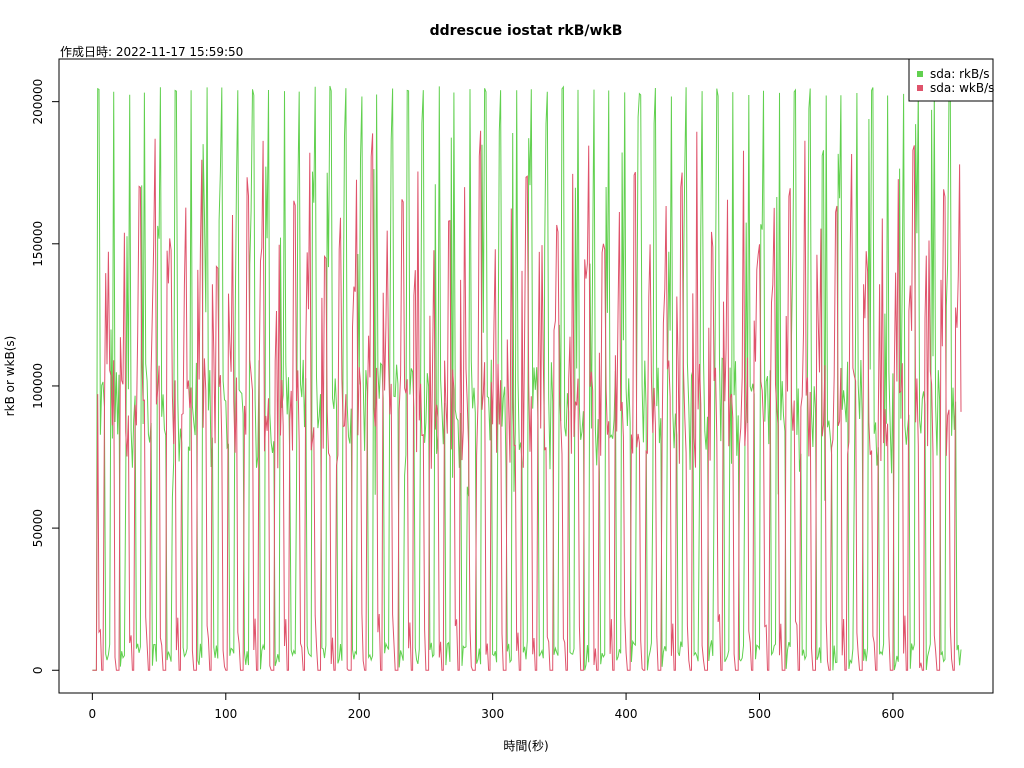 The width and height of the screenshot is (1024, 768). Describe the element at coordinates (962, 88) in the screenshot. I see `legend-item-wkb: sda: wkB/s` at that location.